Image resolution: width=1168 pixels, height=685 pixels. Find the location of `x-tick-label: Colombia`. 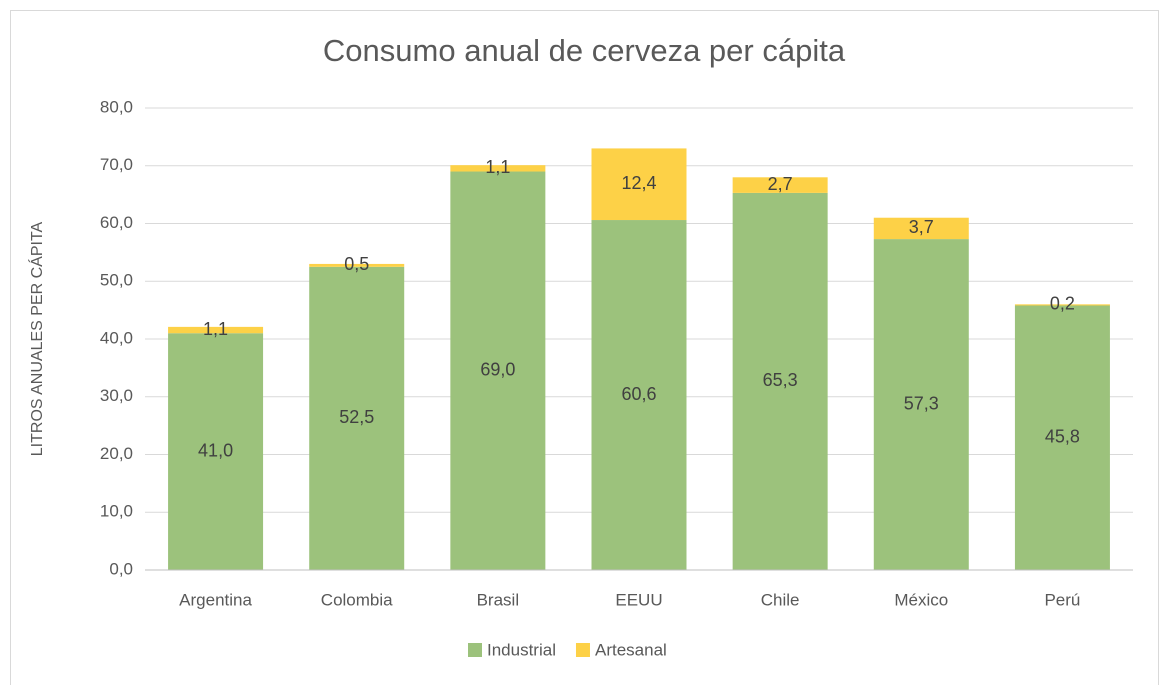

x-tick-label: Colombia is located at coordinates (357, 599).